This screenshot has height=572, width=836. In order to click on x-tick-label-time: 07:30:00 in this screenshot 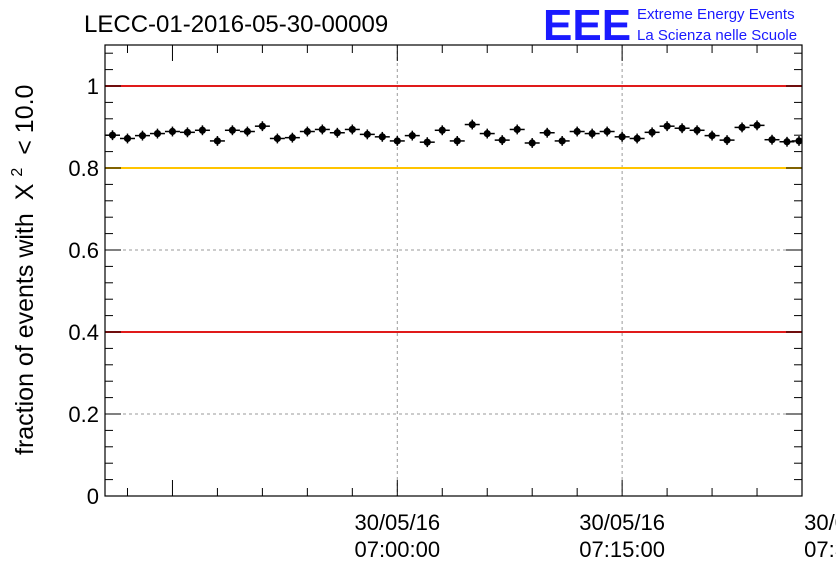, I will do `click(820, 549)`.